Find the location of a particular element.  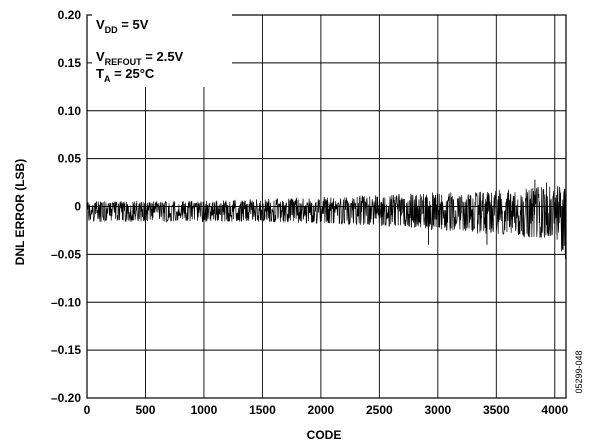

figure-id: 05299-048 is located at coordinates (579, 371).